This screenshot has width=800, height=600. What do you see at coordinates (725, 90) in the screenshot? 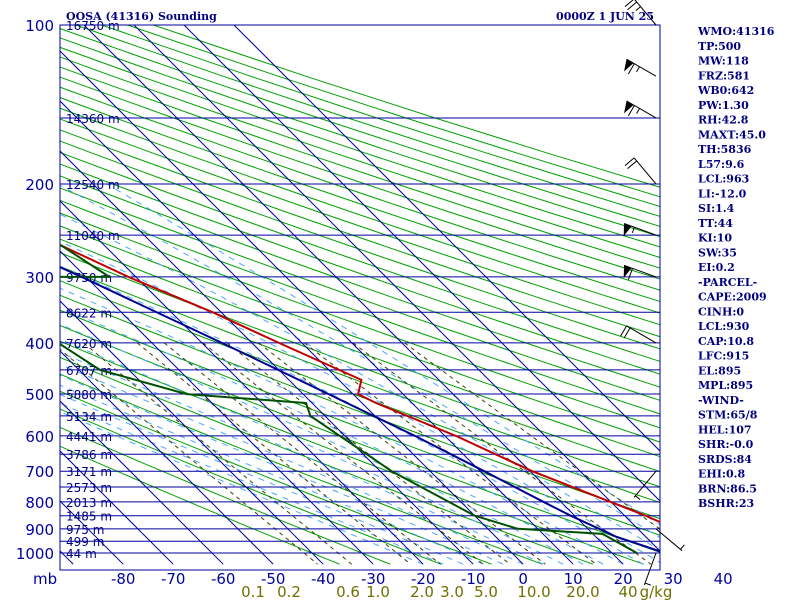
I see `sounding-index: WB0:642` at bounding box center [725, 90].